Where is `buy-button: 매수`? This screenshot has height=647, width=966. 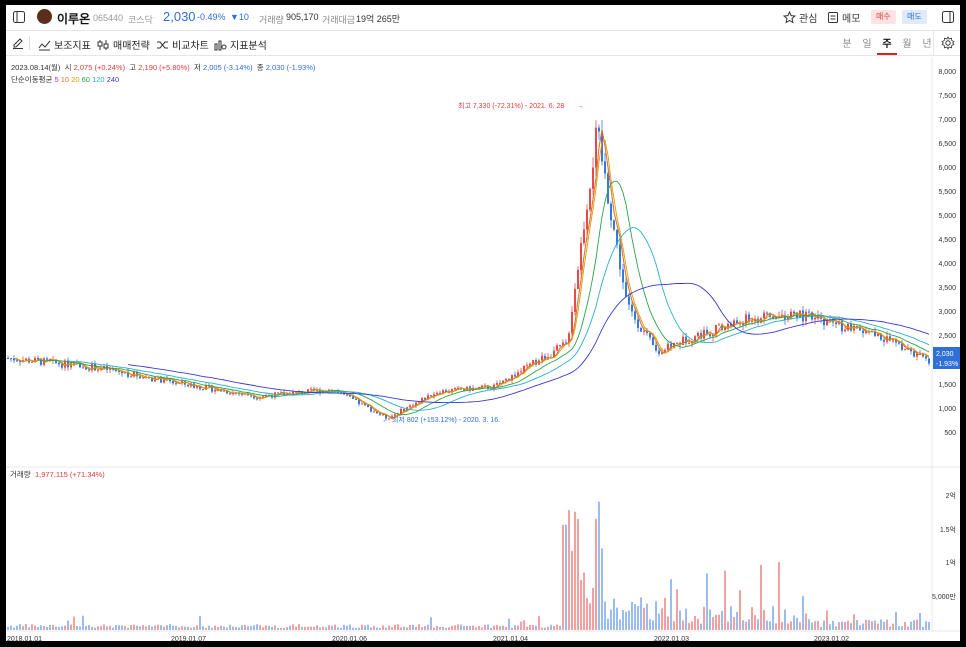 buy-button: 매수 is located at coordinates (883, 17).